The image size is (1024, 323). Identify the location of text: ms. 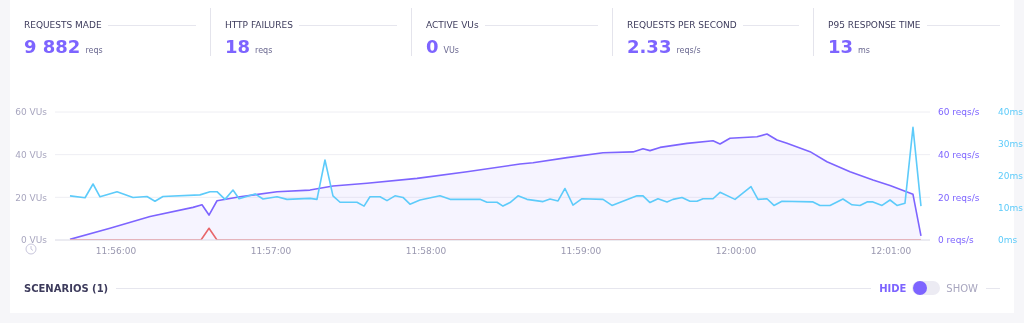
(864, 50).